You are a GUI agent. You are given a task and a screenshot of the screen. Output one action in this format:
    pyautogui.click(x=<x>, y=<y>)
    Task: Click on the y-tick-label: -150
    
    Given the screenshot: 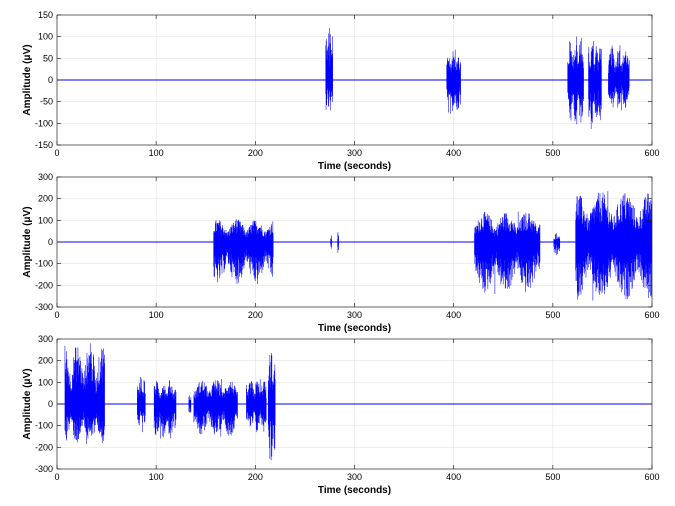 What is the action you would take?
    pyautogui.click(x=44, y=145)
    